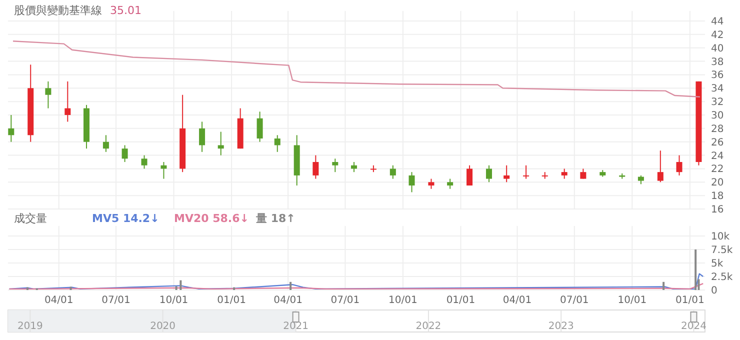 This screenshot has width=740, height=340. What do you see at coordinates (126, 10) in the screenshot?
I see `text: 35.01` at bounding box center [126, 10].